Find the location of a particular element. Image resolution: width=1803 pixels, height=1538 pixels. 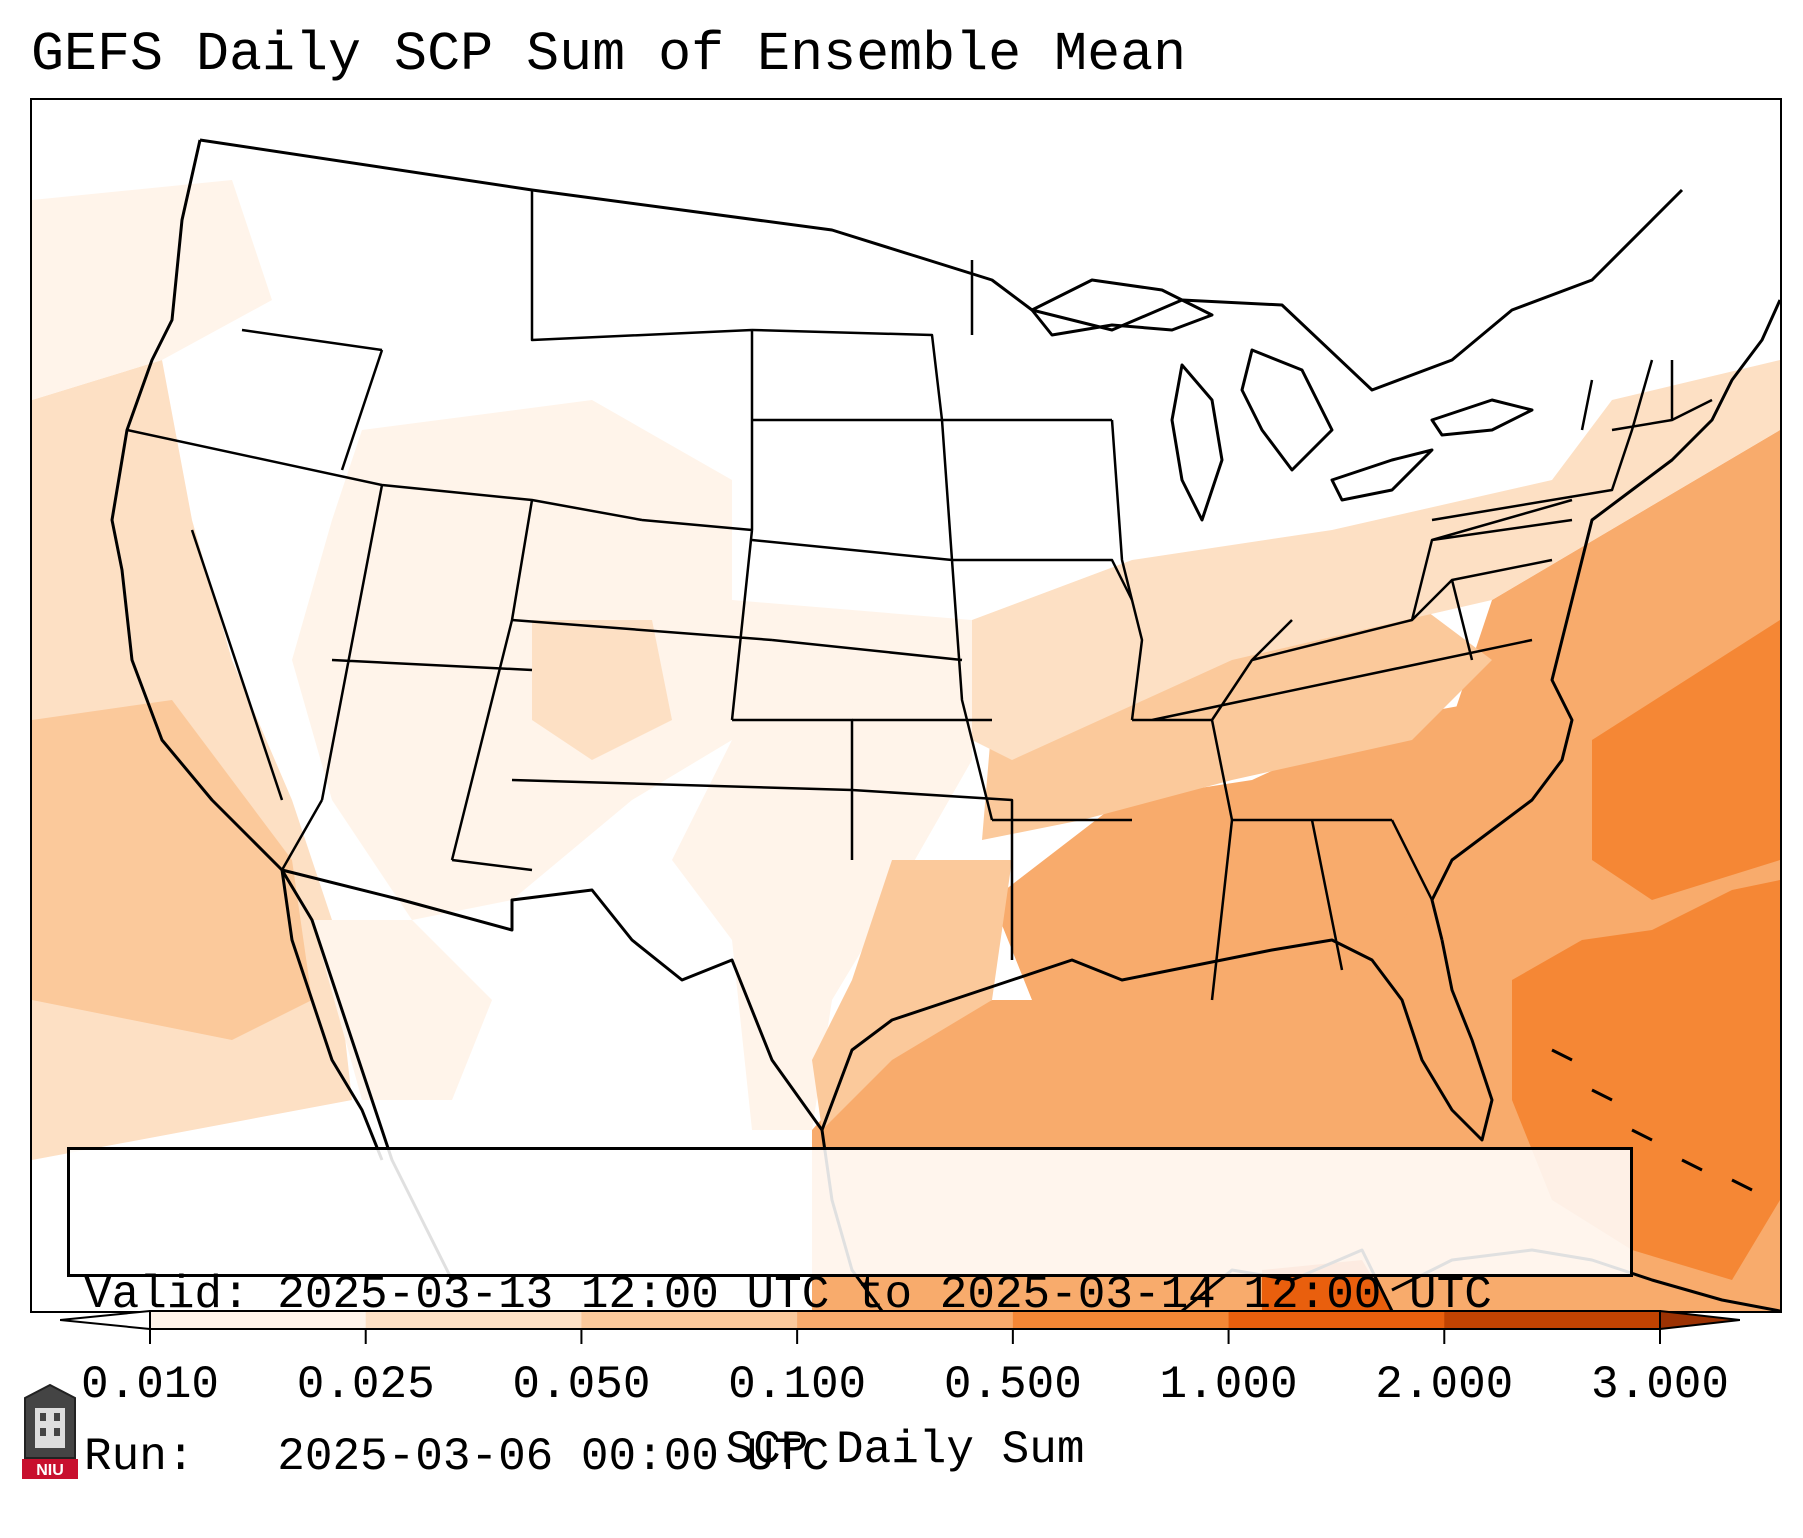

coastline-west is located at coordinates (282, 710).